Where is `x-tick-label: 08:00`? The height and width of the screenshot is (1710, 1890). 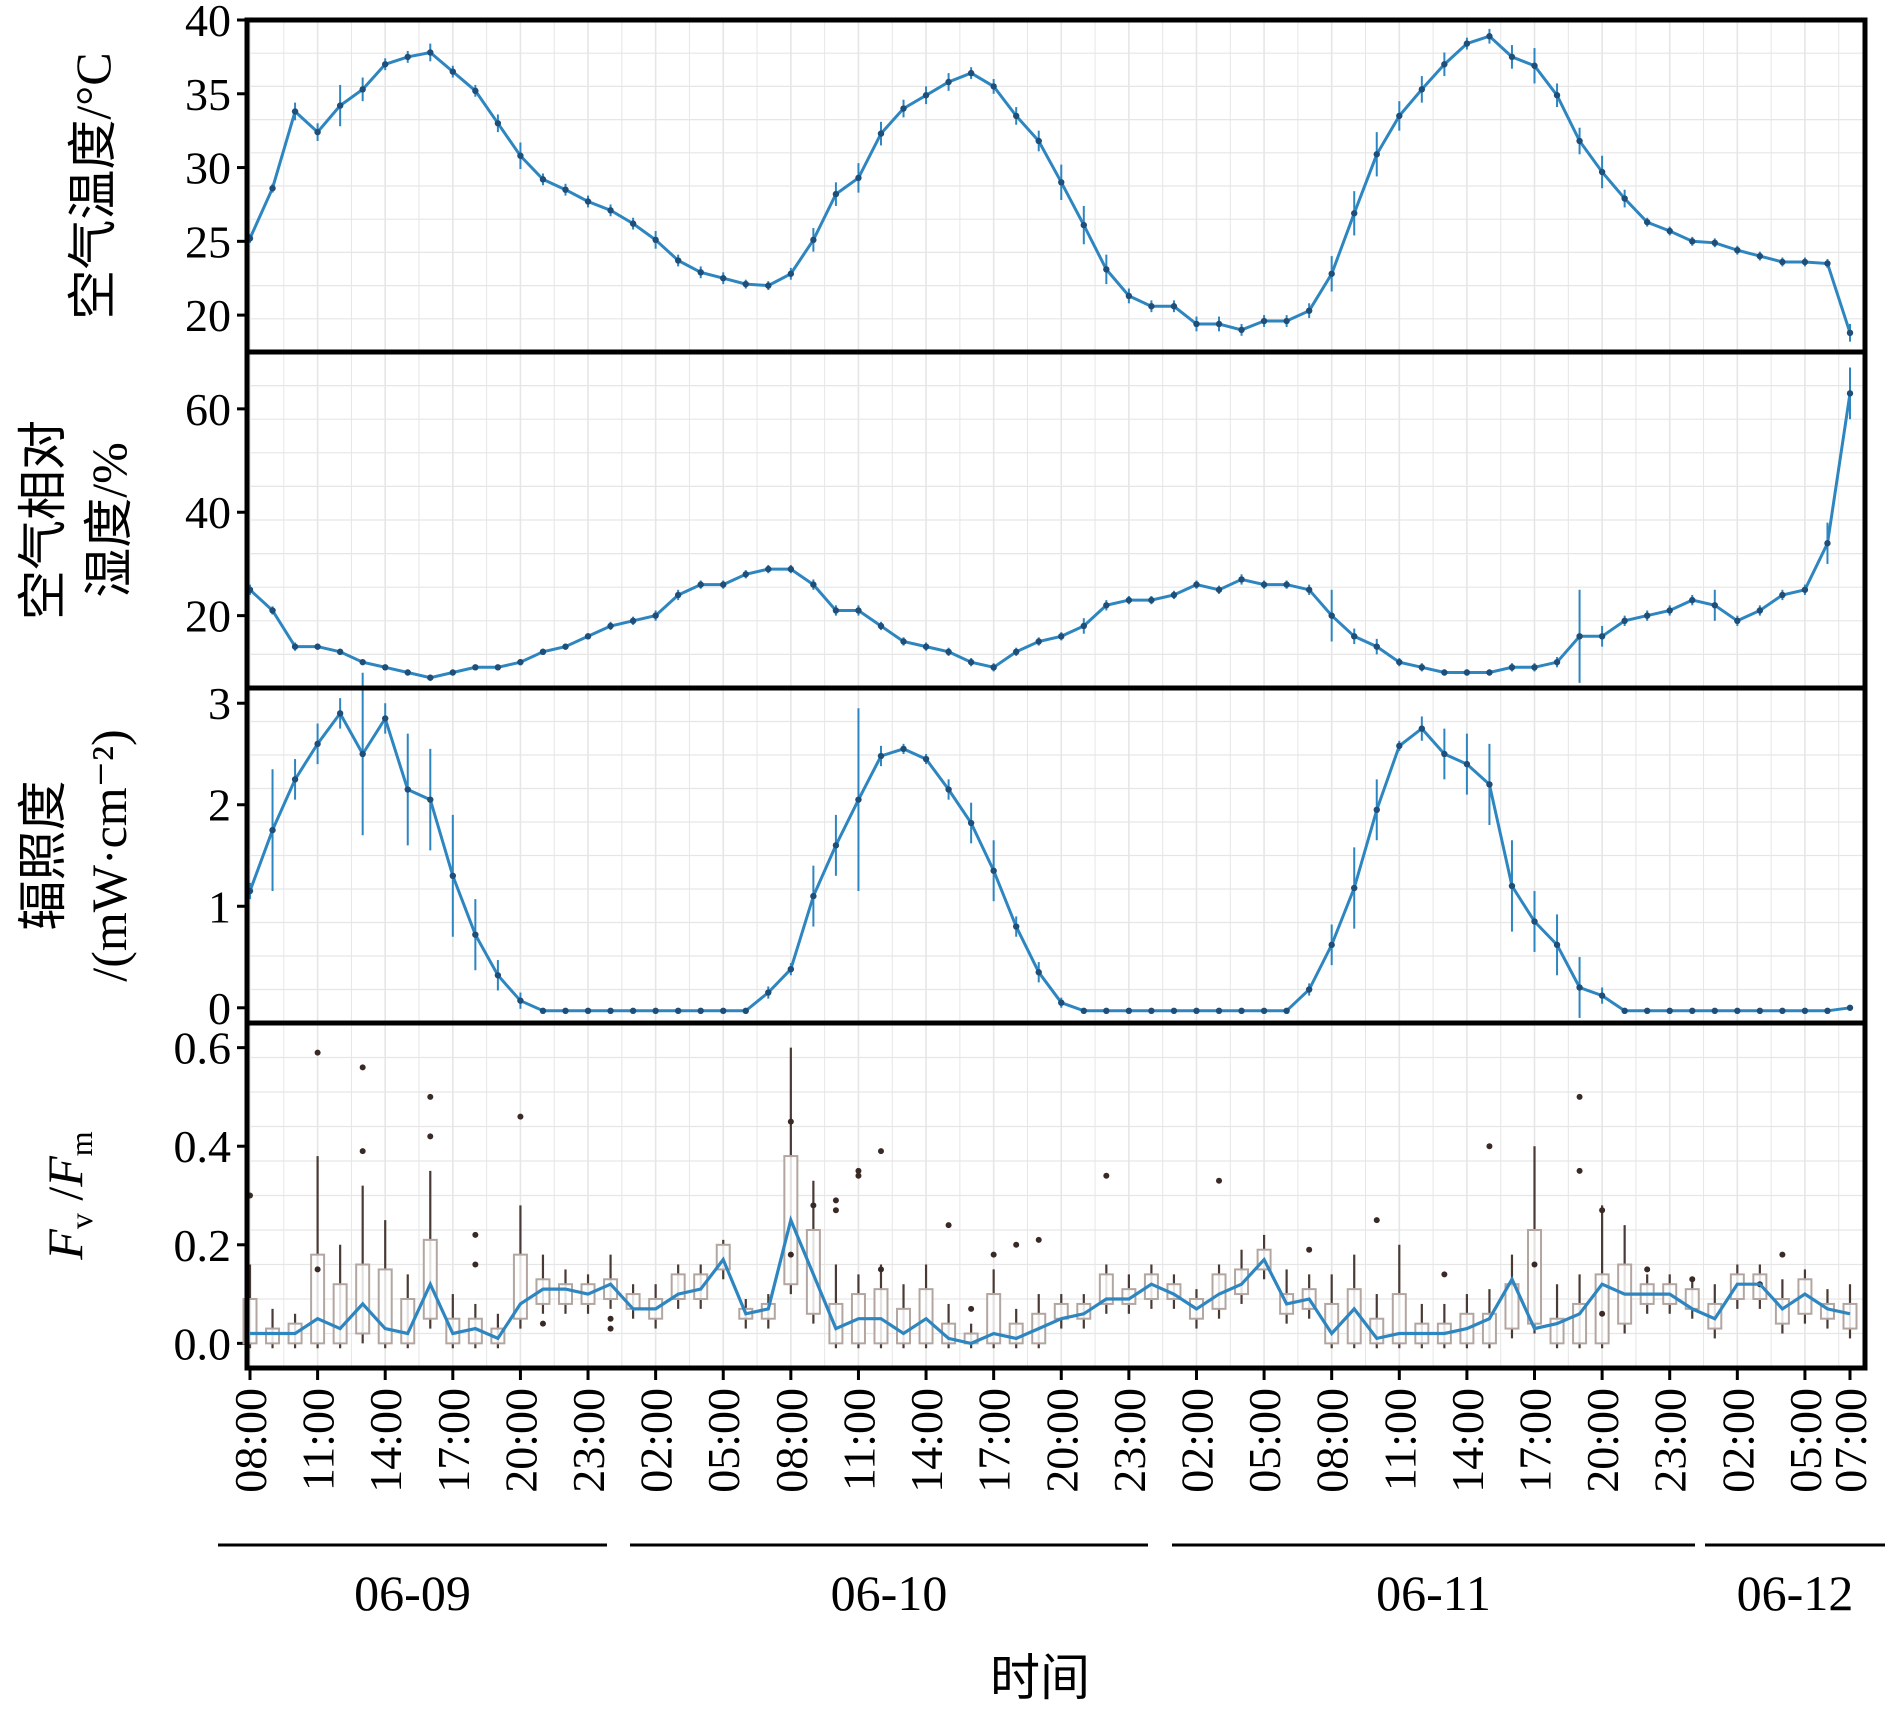 x-tick-label: 08:00 is located at coordinates (791, 1440).